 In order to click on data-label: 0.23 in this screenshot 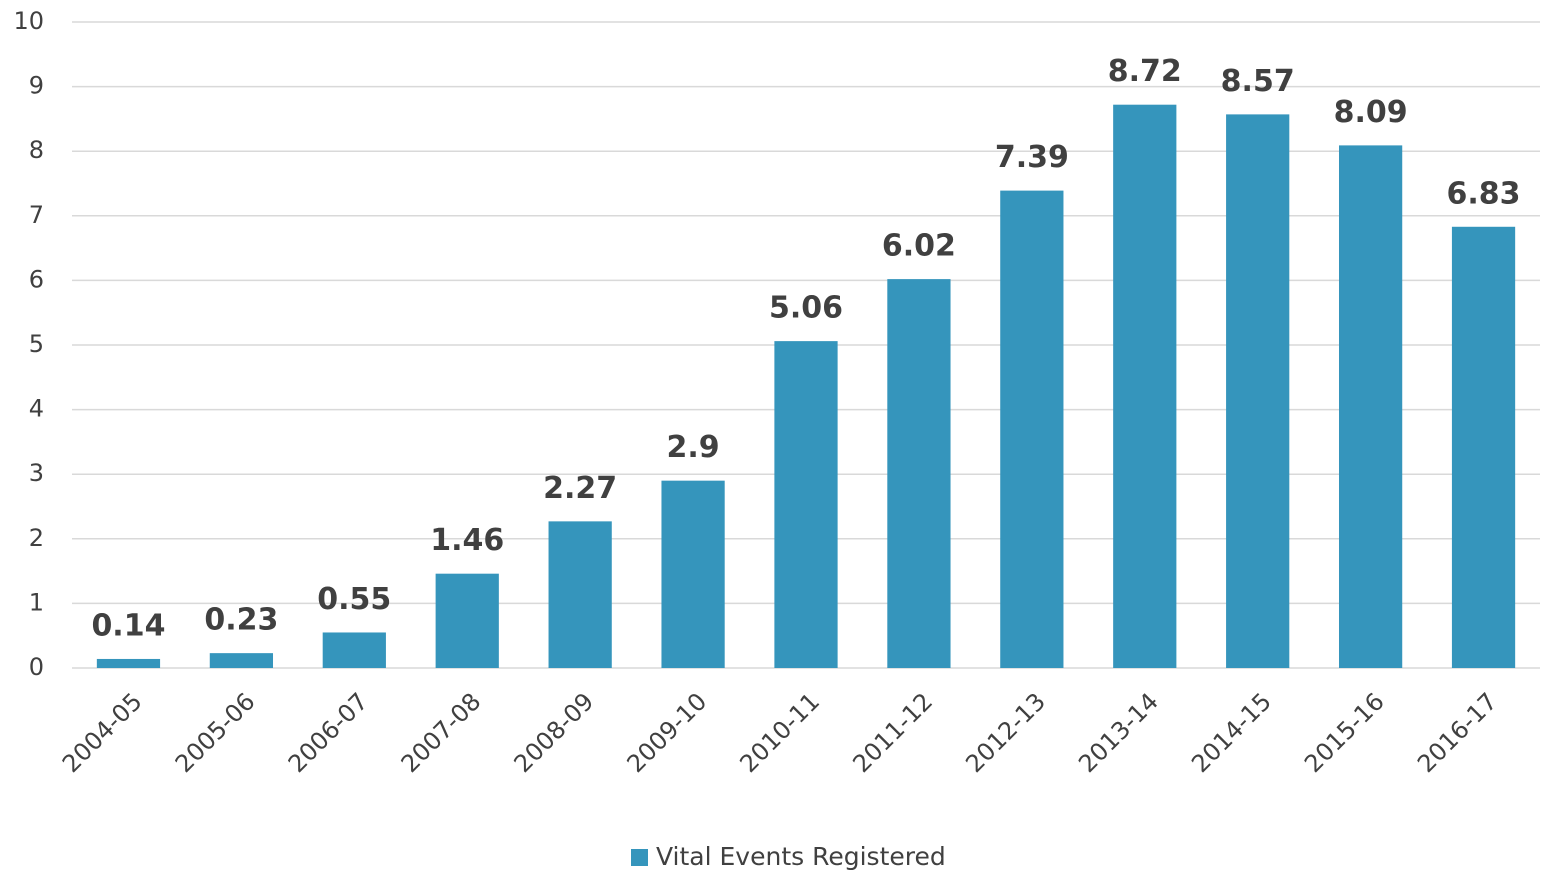, I will do `click(241, 620)`.